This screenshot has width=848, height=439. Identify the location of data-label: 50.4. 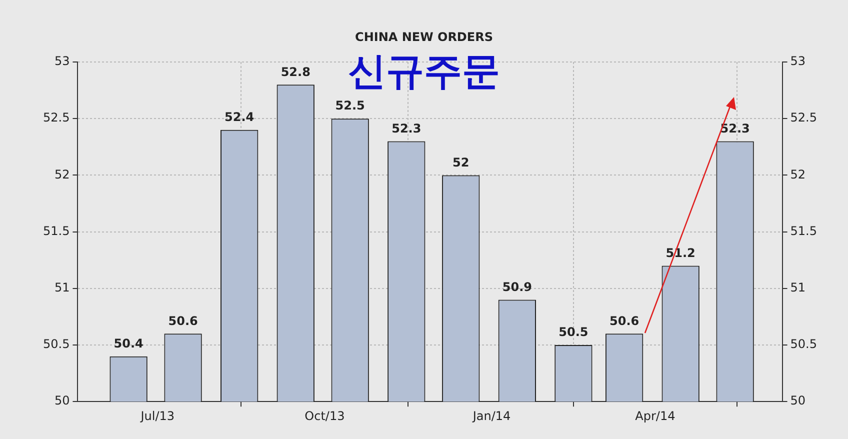
(129, 343).